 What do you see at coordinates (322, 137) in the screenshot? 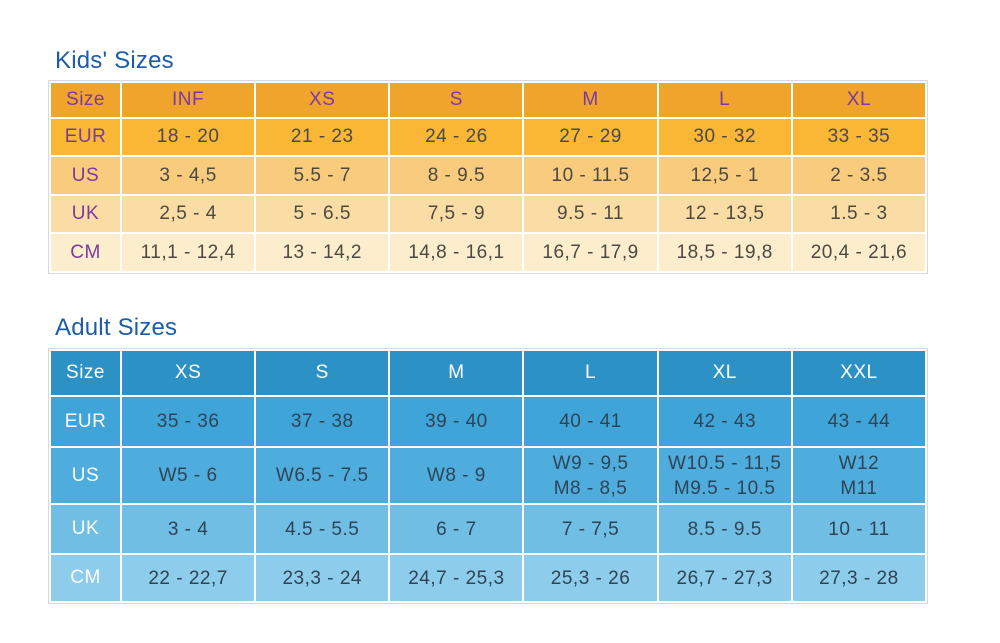
I see `table-cell: 21 - 23` at bounding box center [322, 137].